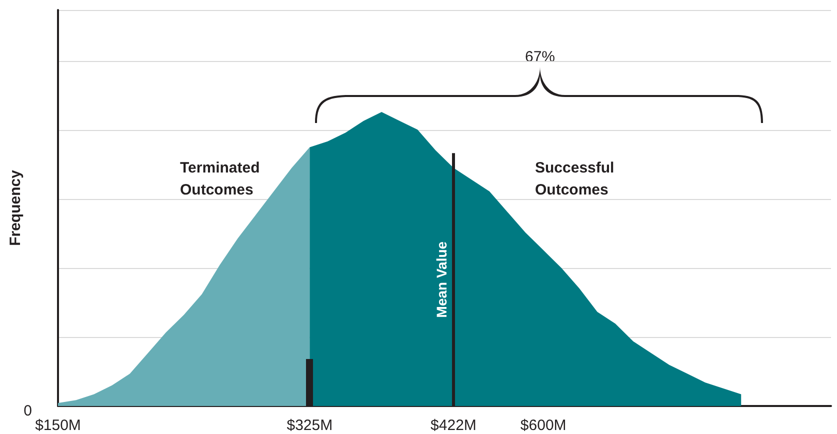  What do you see at coordinates (28, 411) in the screenshot?
I see `text: 0` at bounding box center [28, 411].